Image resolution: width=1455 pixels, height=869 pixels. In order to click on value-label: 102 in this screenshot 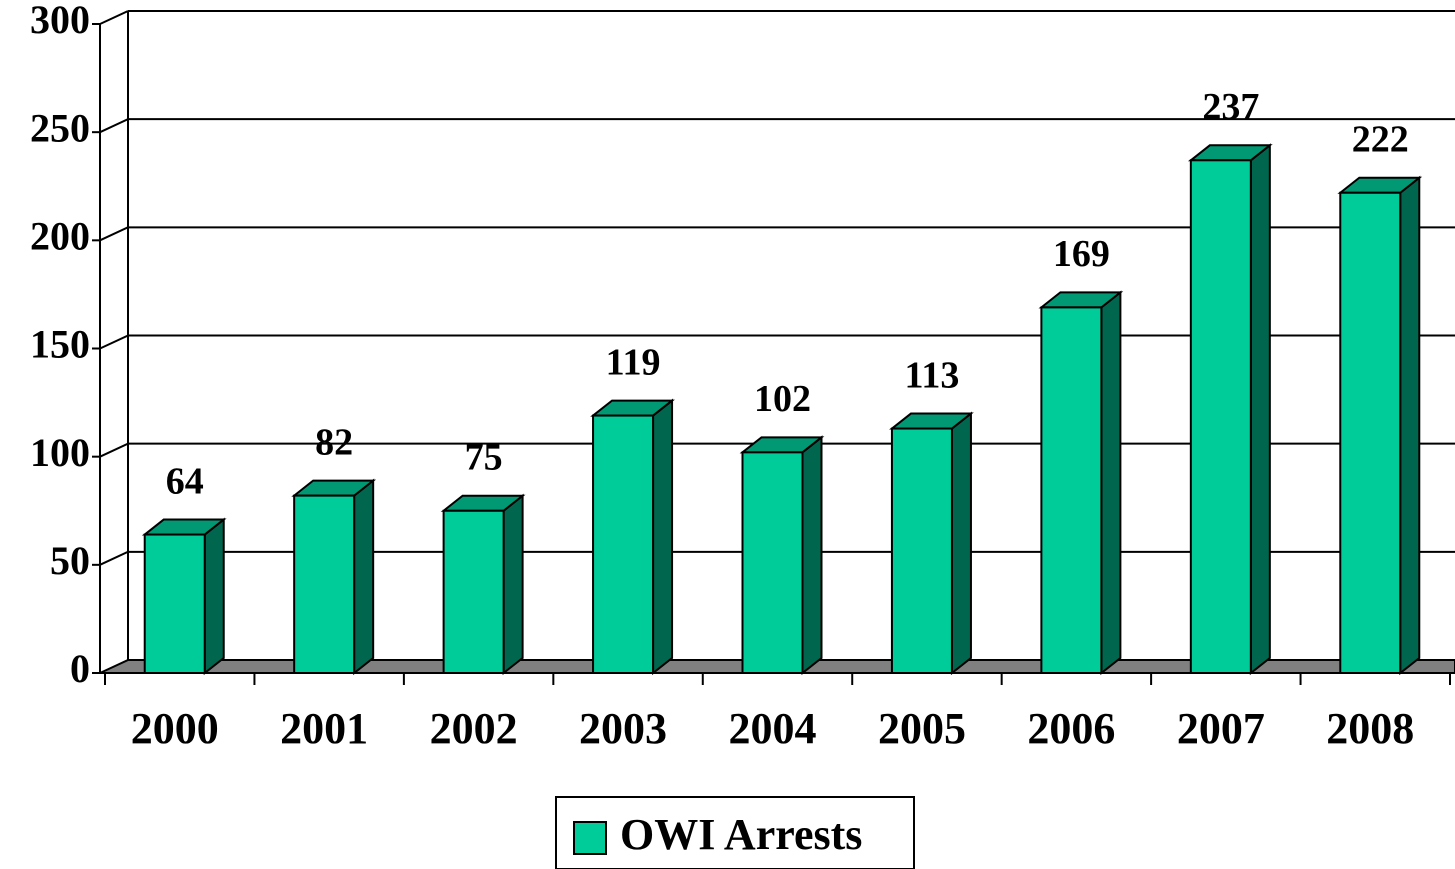, I will do `click(782, 399)`.